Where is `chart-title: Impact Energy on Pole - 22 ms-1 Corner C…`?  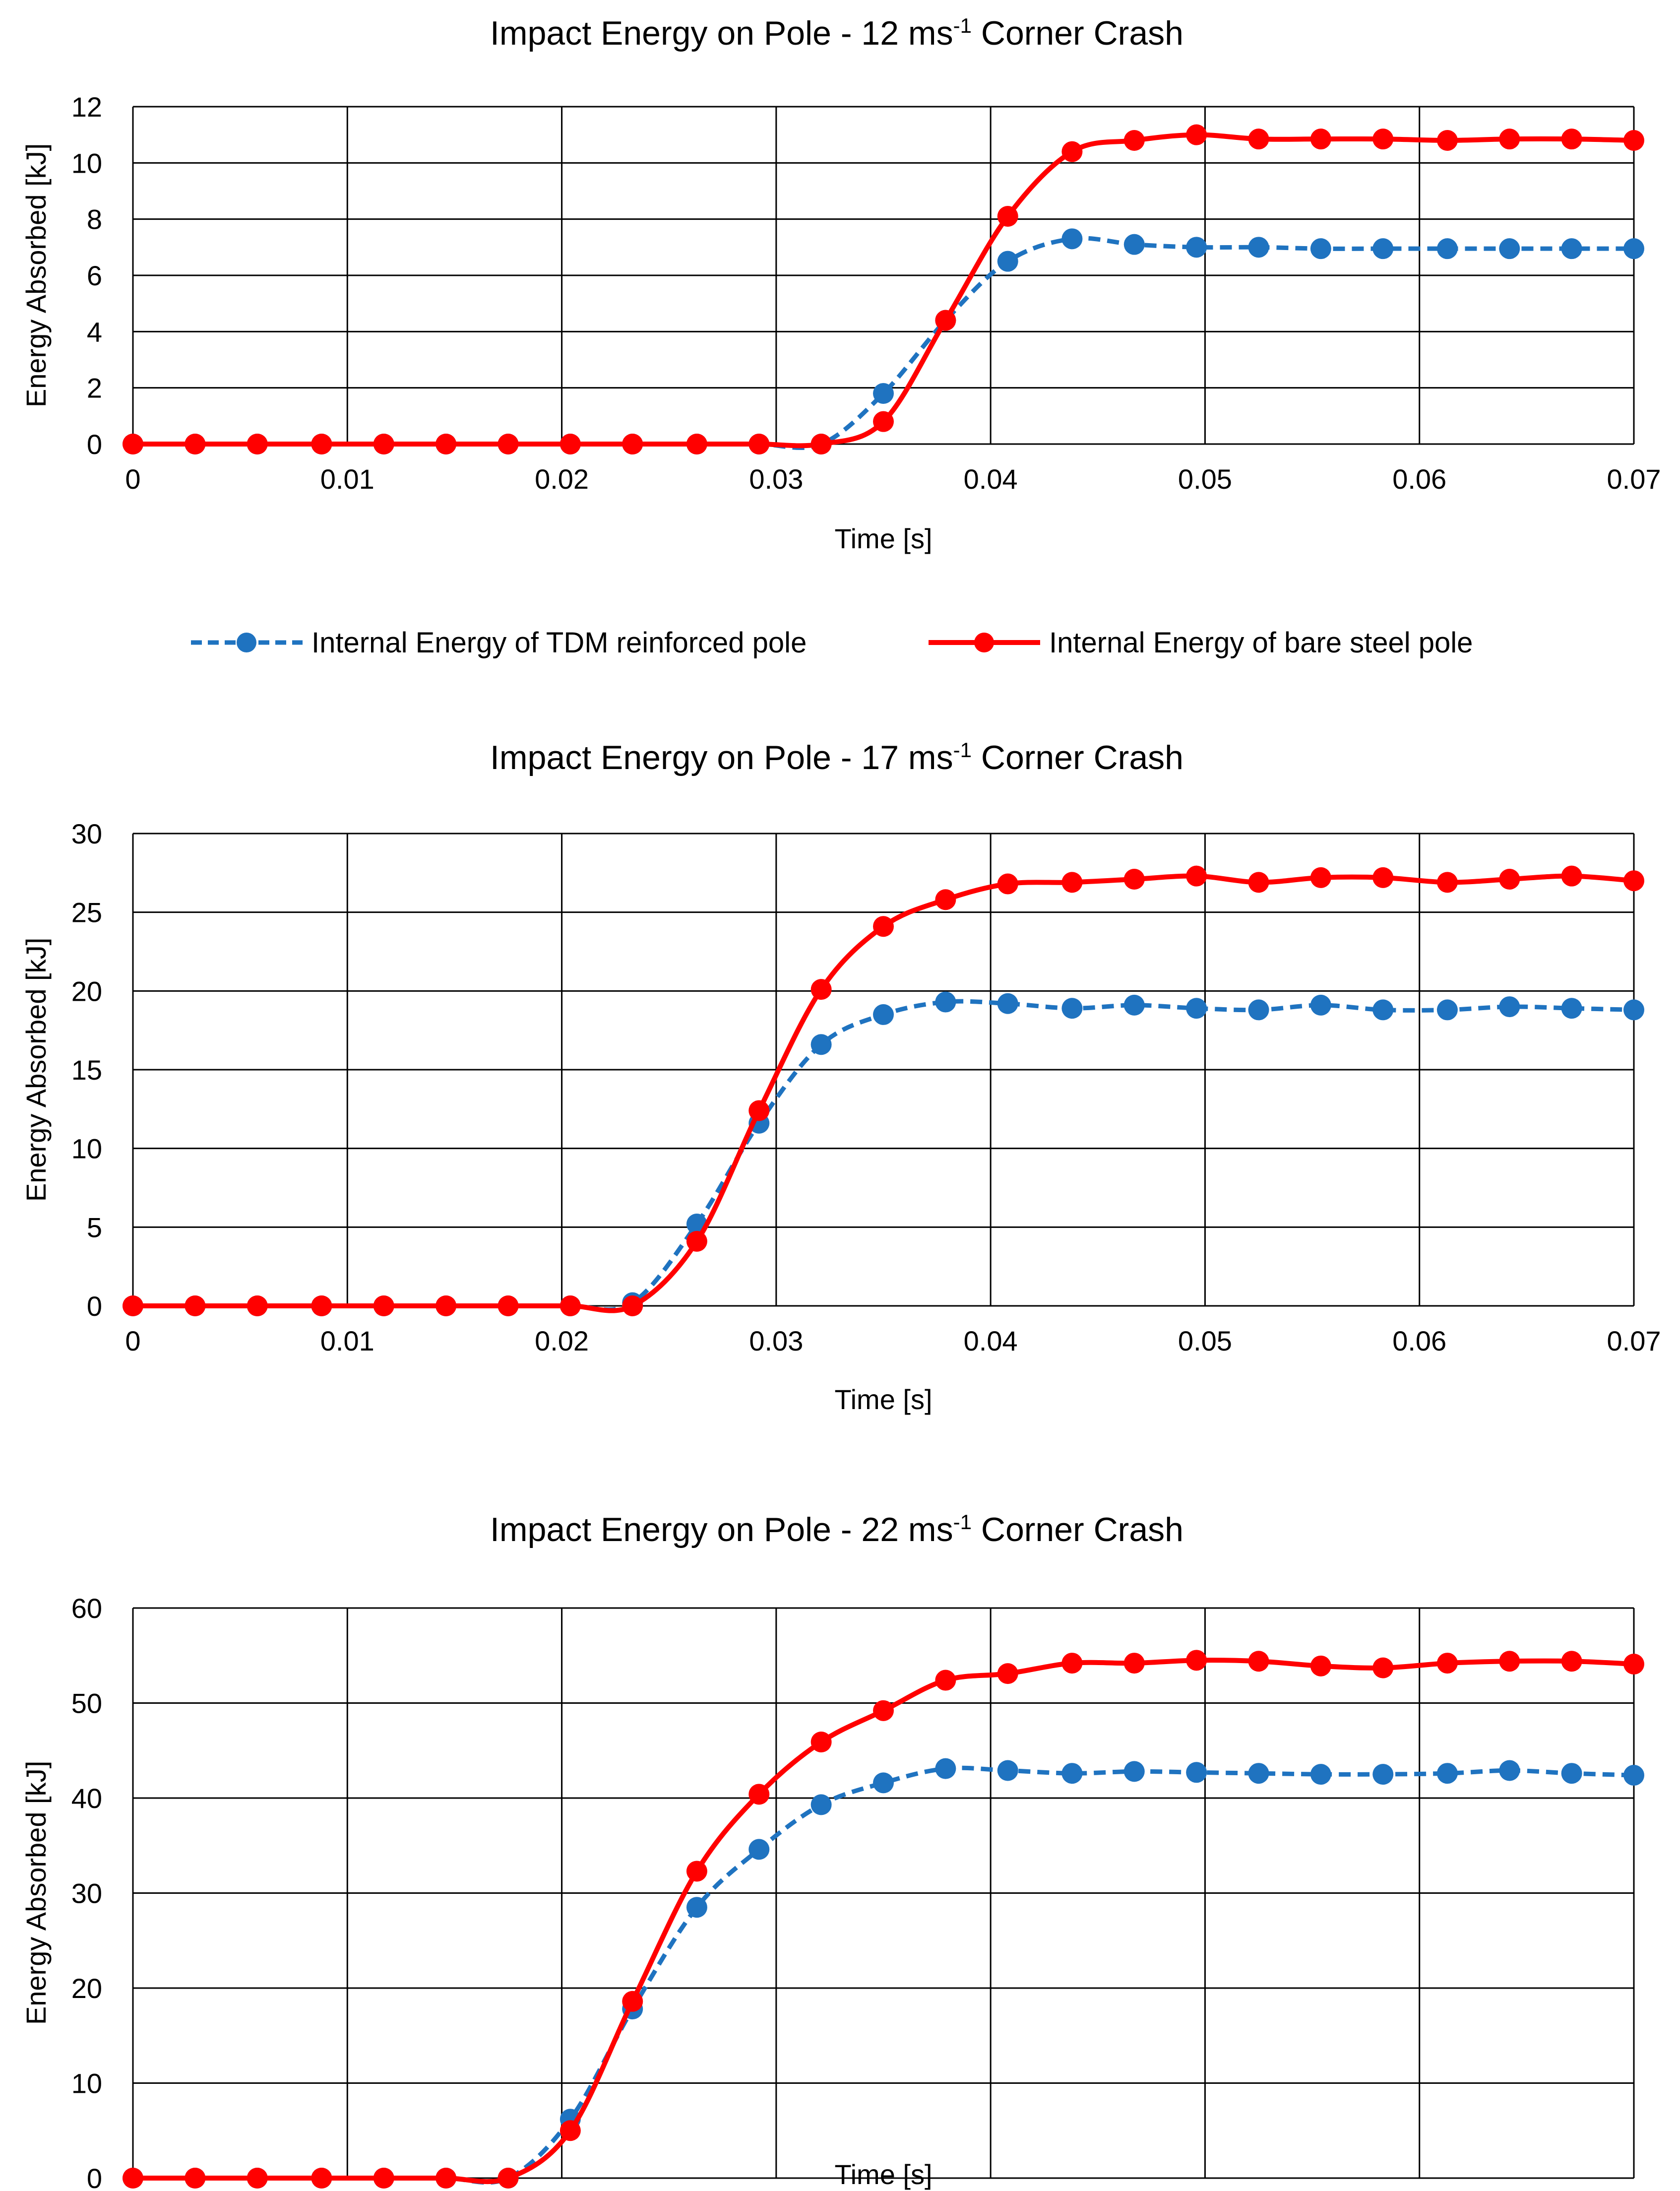 chart-title: Impact Energy on Pole - 22 ms-1 Corner C… is located at coordinates (837, 1529).